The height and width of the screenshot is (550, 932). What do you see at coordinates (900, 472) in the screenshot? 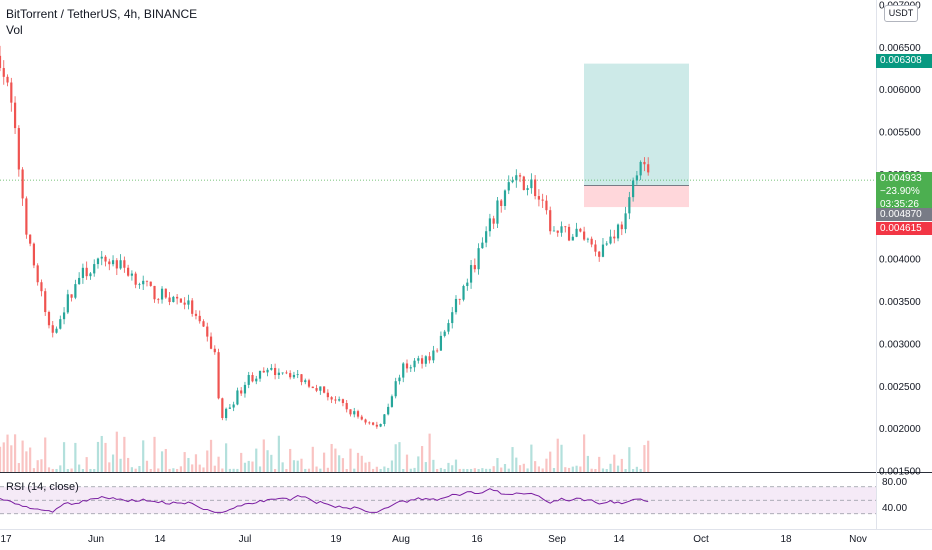
I see `price-tick-label: 0.001500` at bounding box center [900, 472].